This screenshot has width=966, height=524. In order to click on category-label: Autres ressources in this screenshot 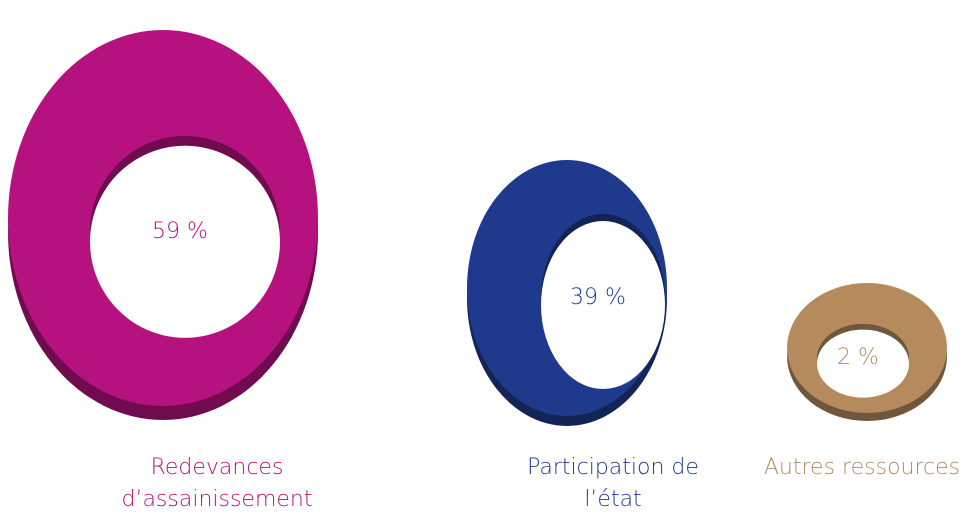, I will do `click(862, 467)`.